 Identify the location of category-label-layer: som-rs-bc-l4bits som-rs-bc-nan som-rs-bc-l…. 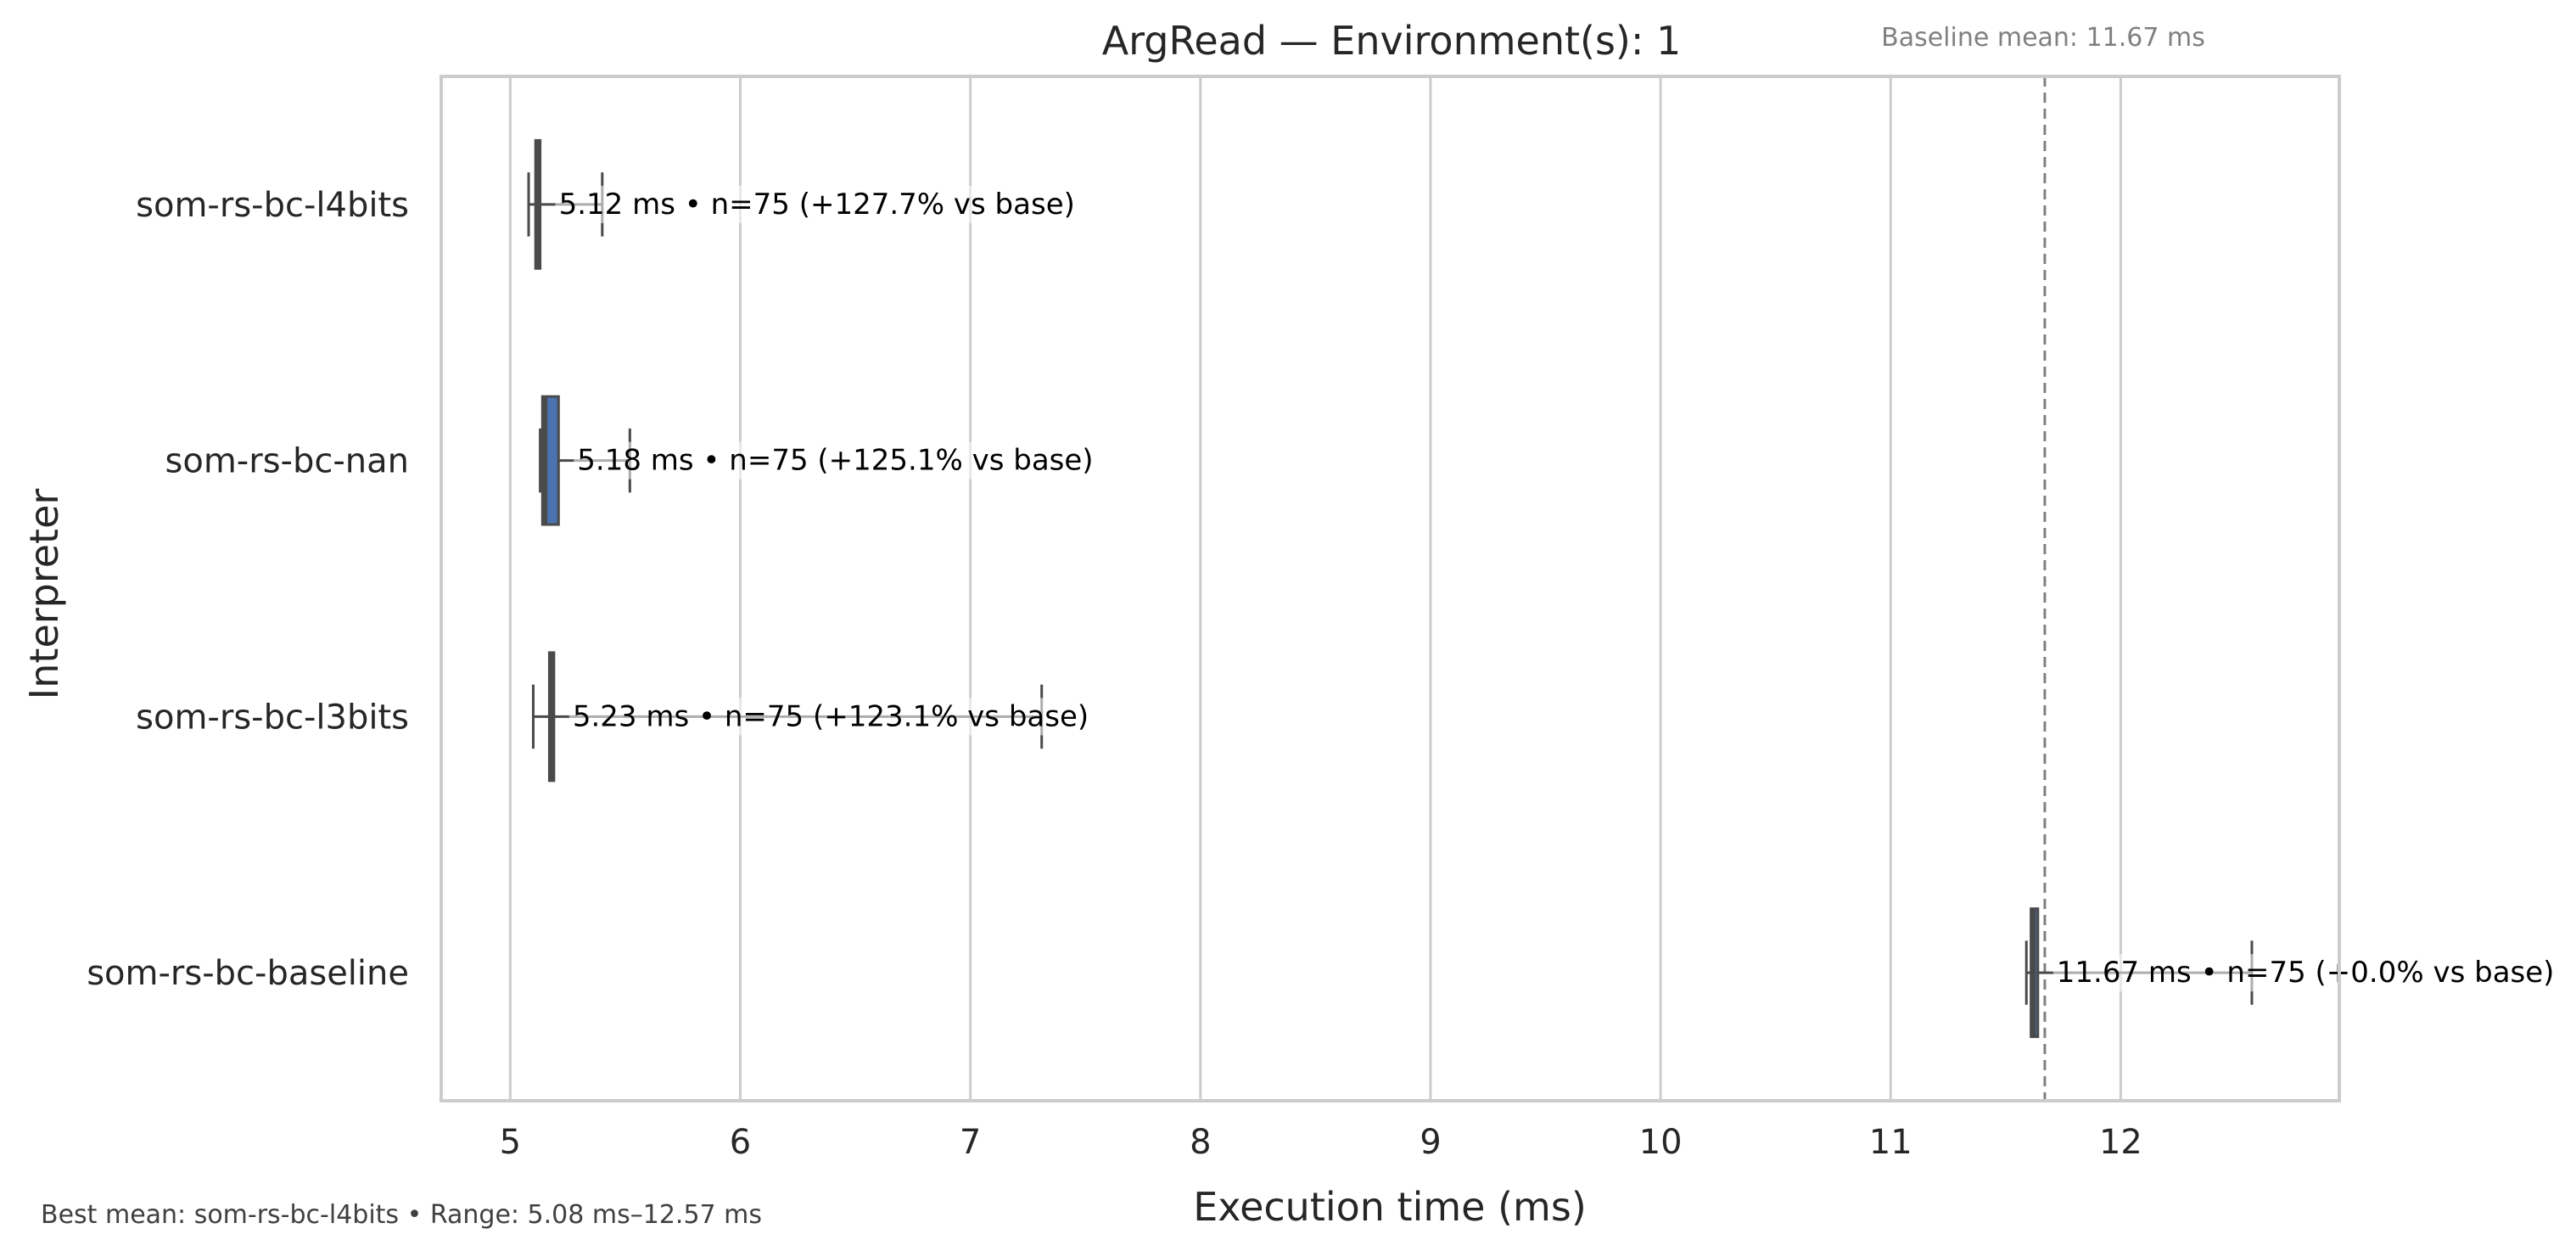
(248, 589).